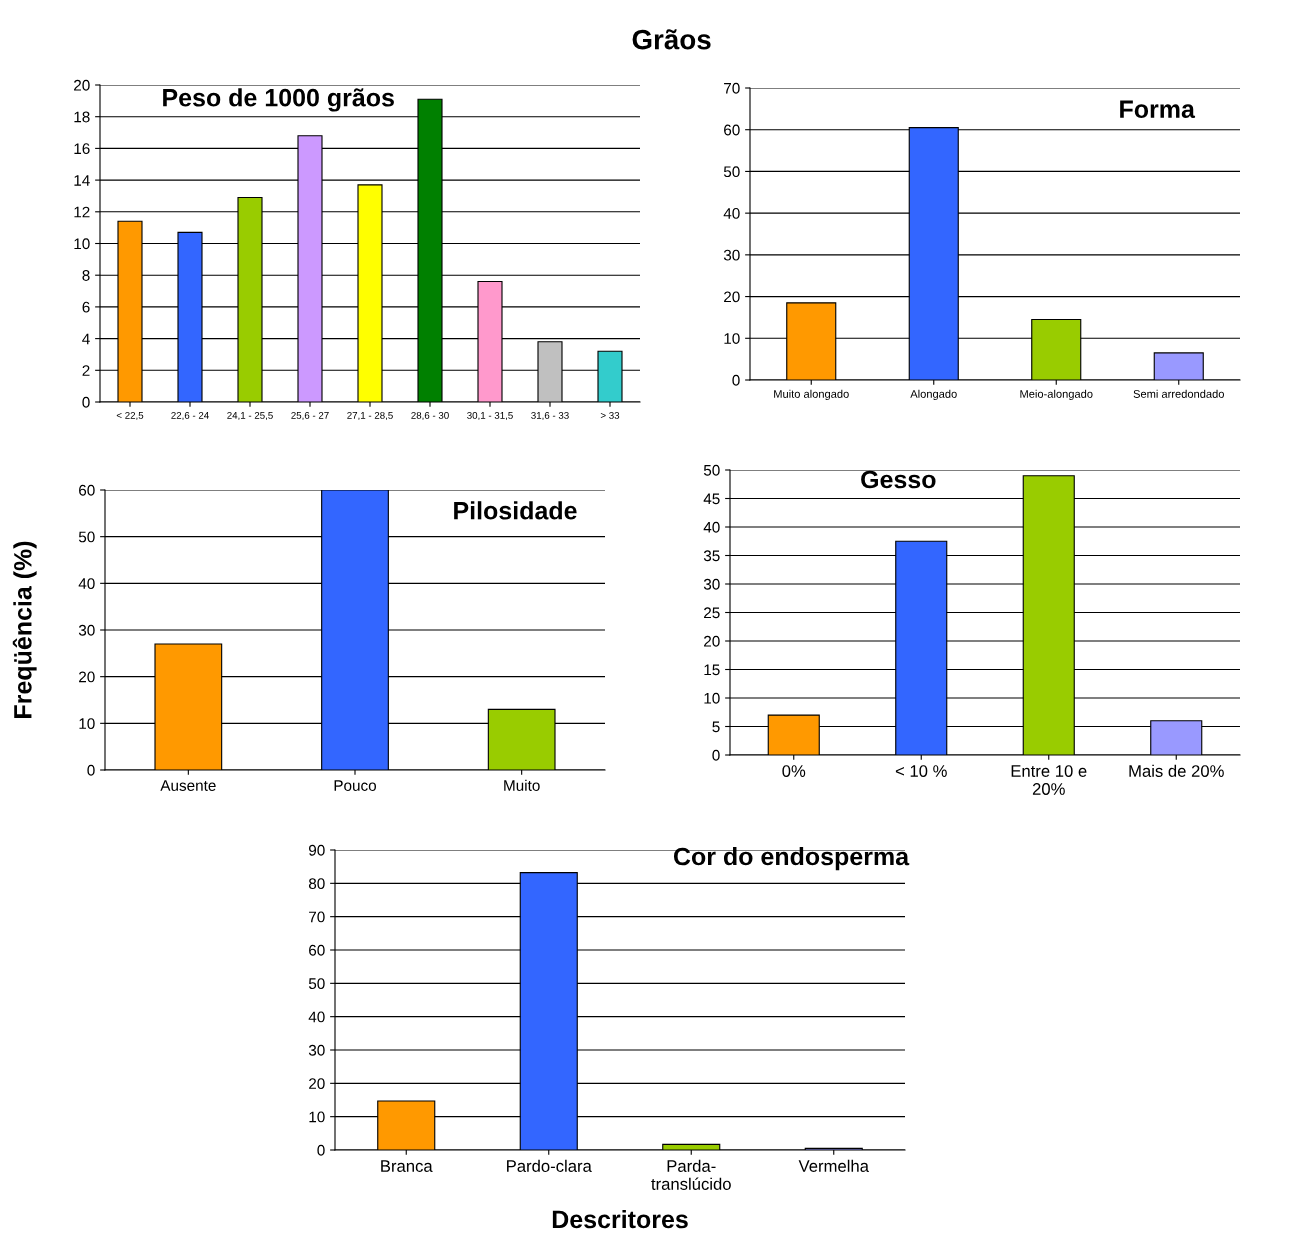 Image resolution: width=1299 pixels, height=1252 pixels. Describe the element at coordinates (811, 395) in the screenshot. I see `x-tick-label: Muito alongado` at that location.